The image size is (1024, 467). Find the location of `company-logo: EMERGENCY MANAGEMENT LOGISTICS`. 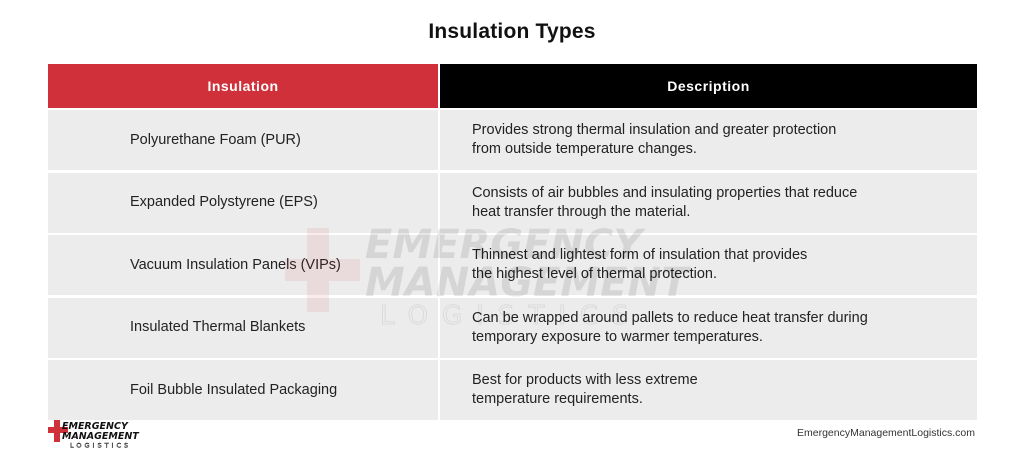

company-logo: EMERGENCY MANAGEMENT LOGISTICS is located at coordinates (94, 435).